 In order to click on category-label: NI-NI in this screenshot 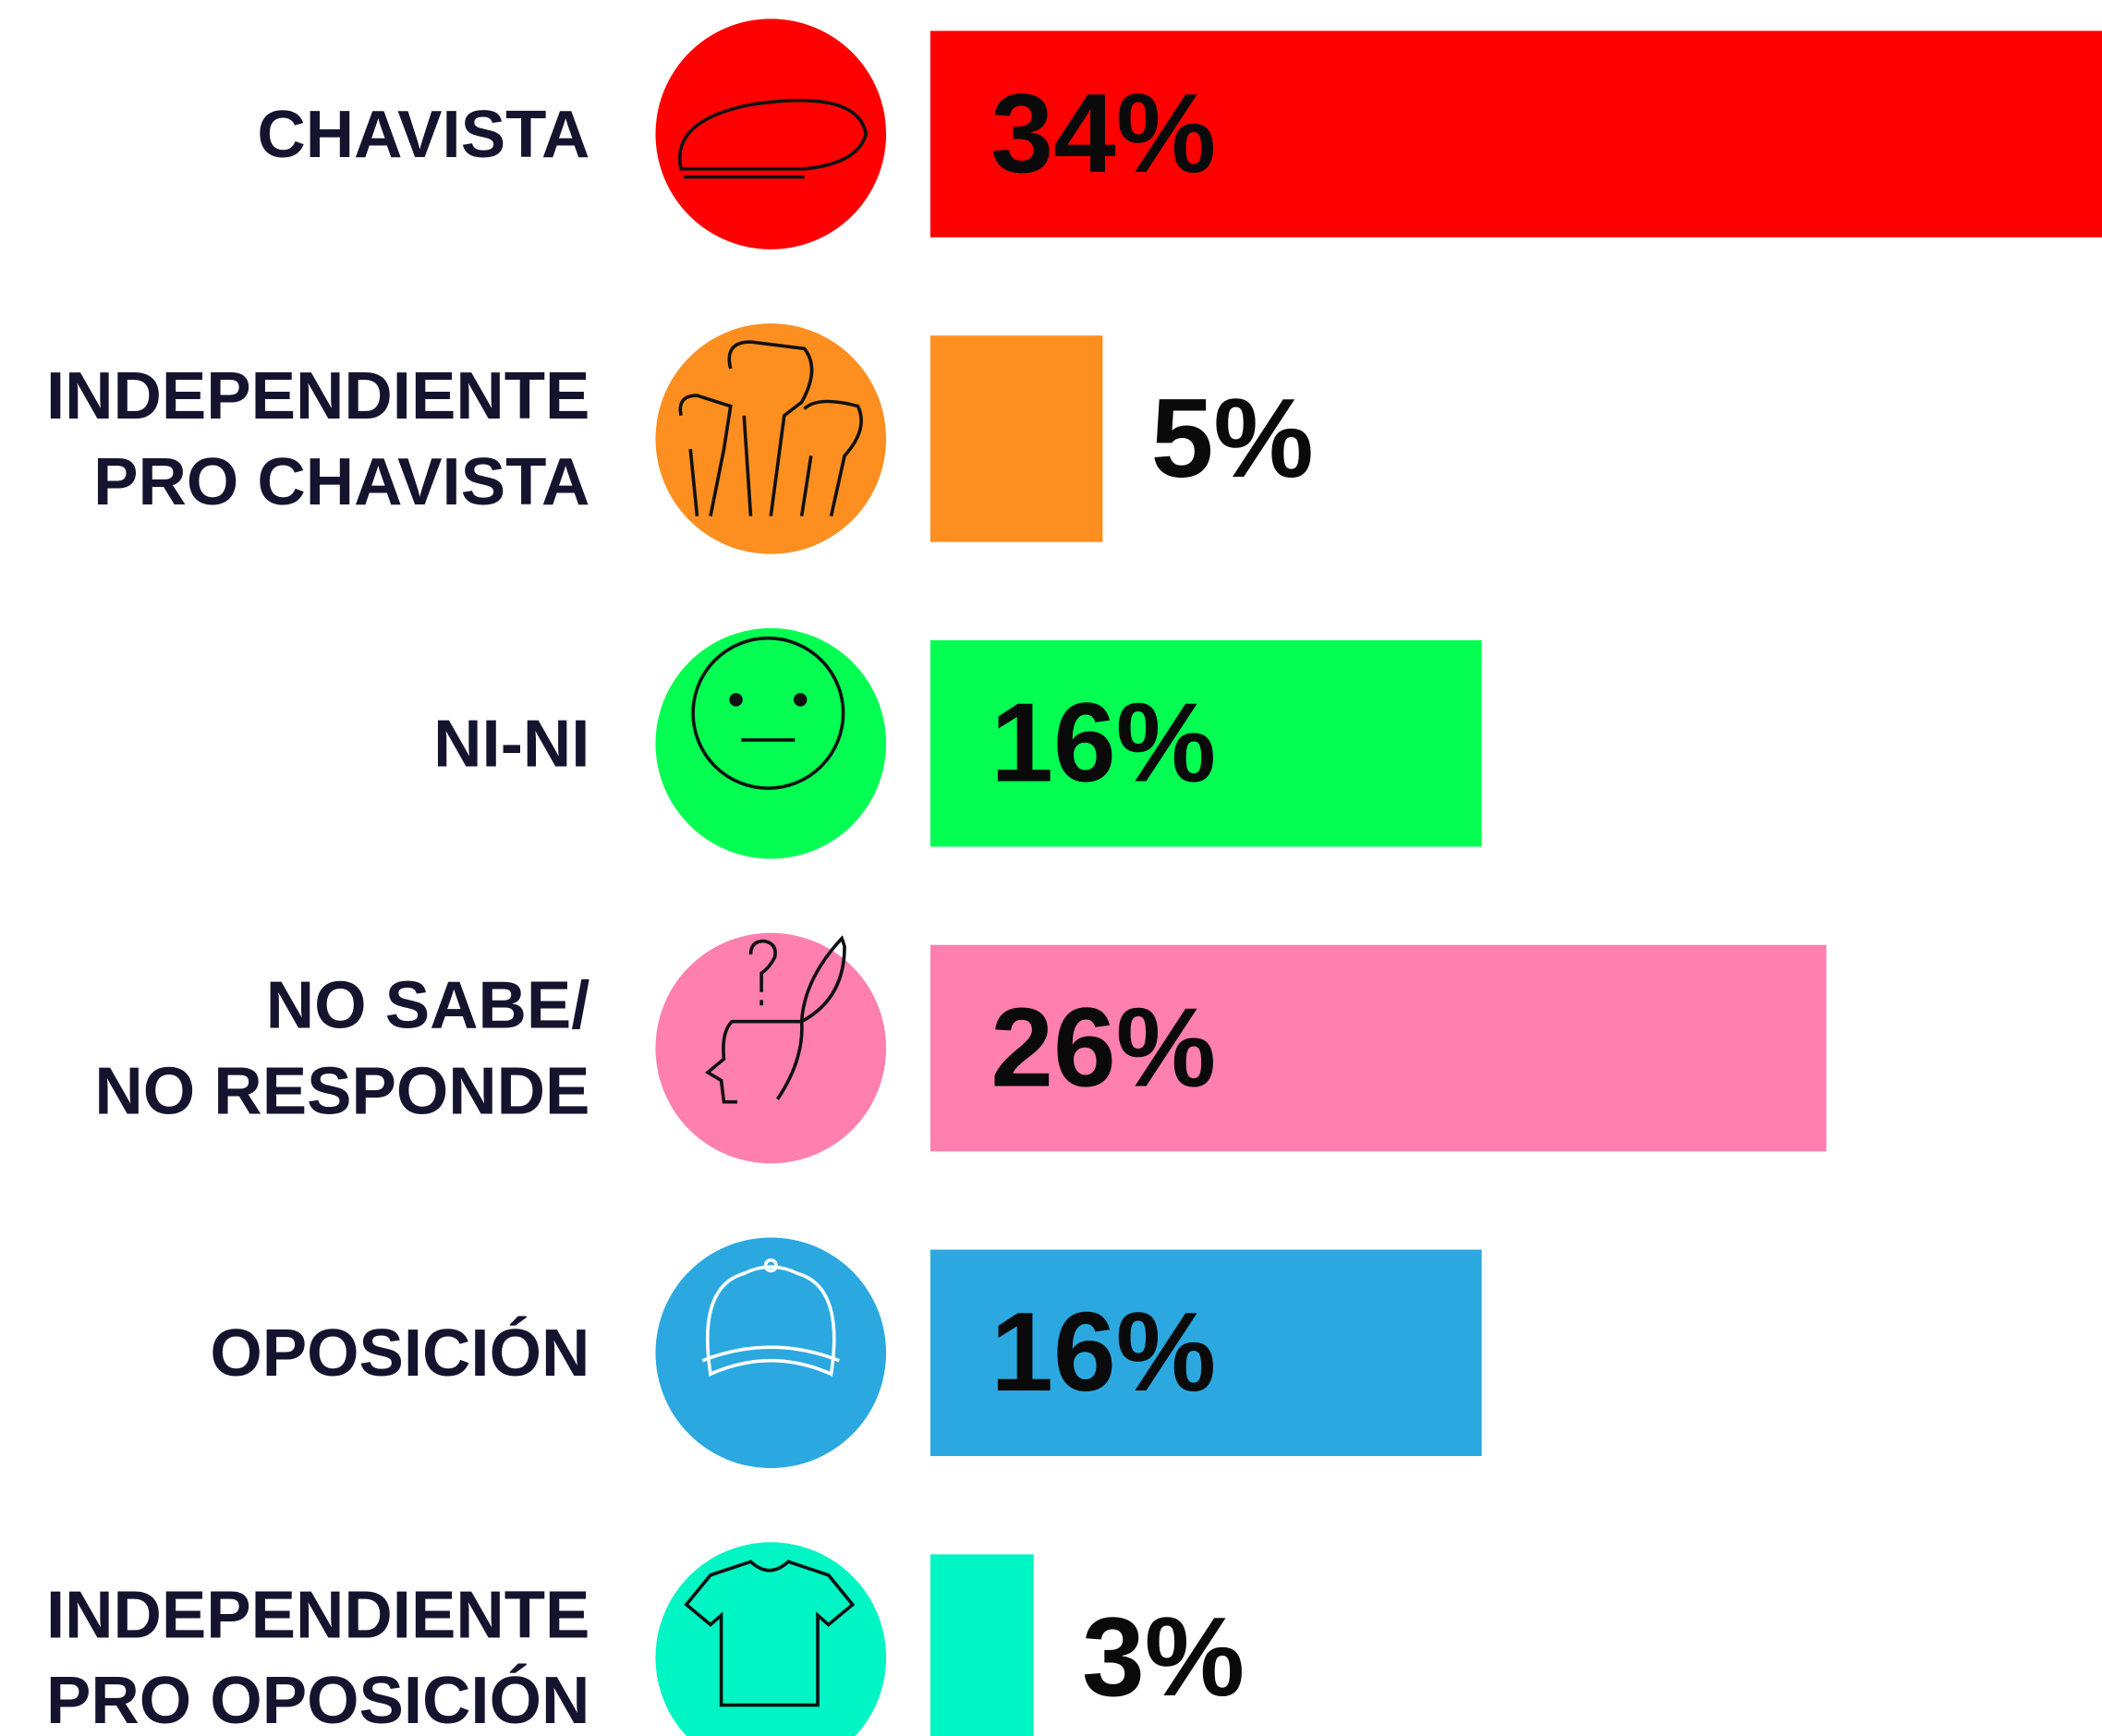, I will do `click(511, 744)`.